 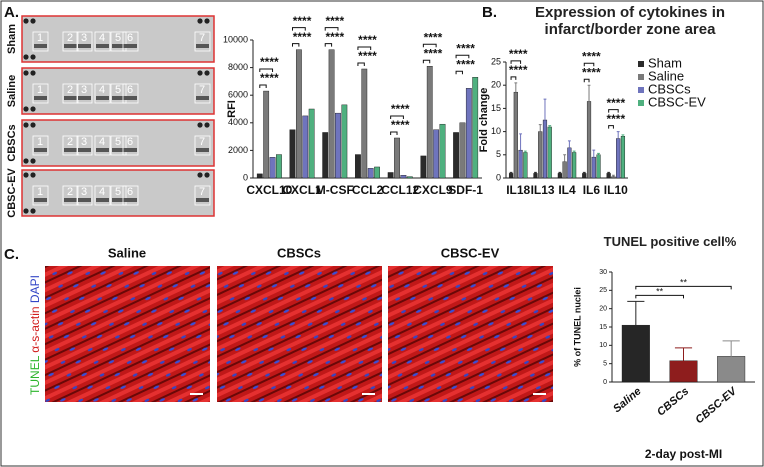 I want to click on legend-label: CBSC-EV, so click(x=677, y=101).